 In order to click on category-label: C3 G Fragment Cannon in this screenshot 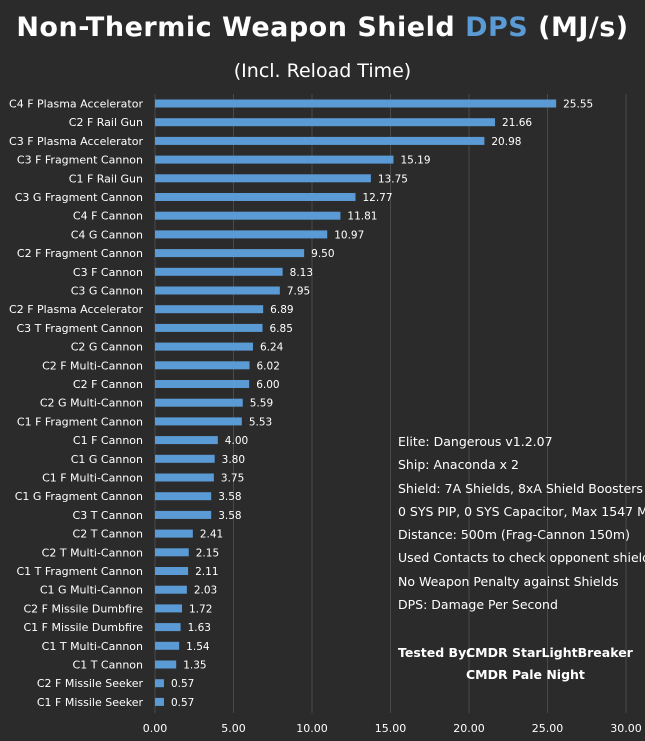, I will do `click(79, 197)`.